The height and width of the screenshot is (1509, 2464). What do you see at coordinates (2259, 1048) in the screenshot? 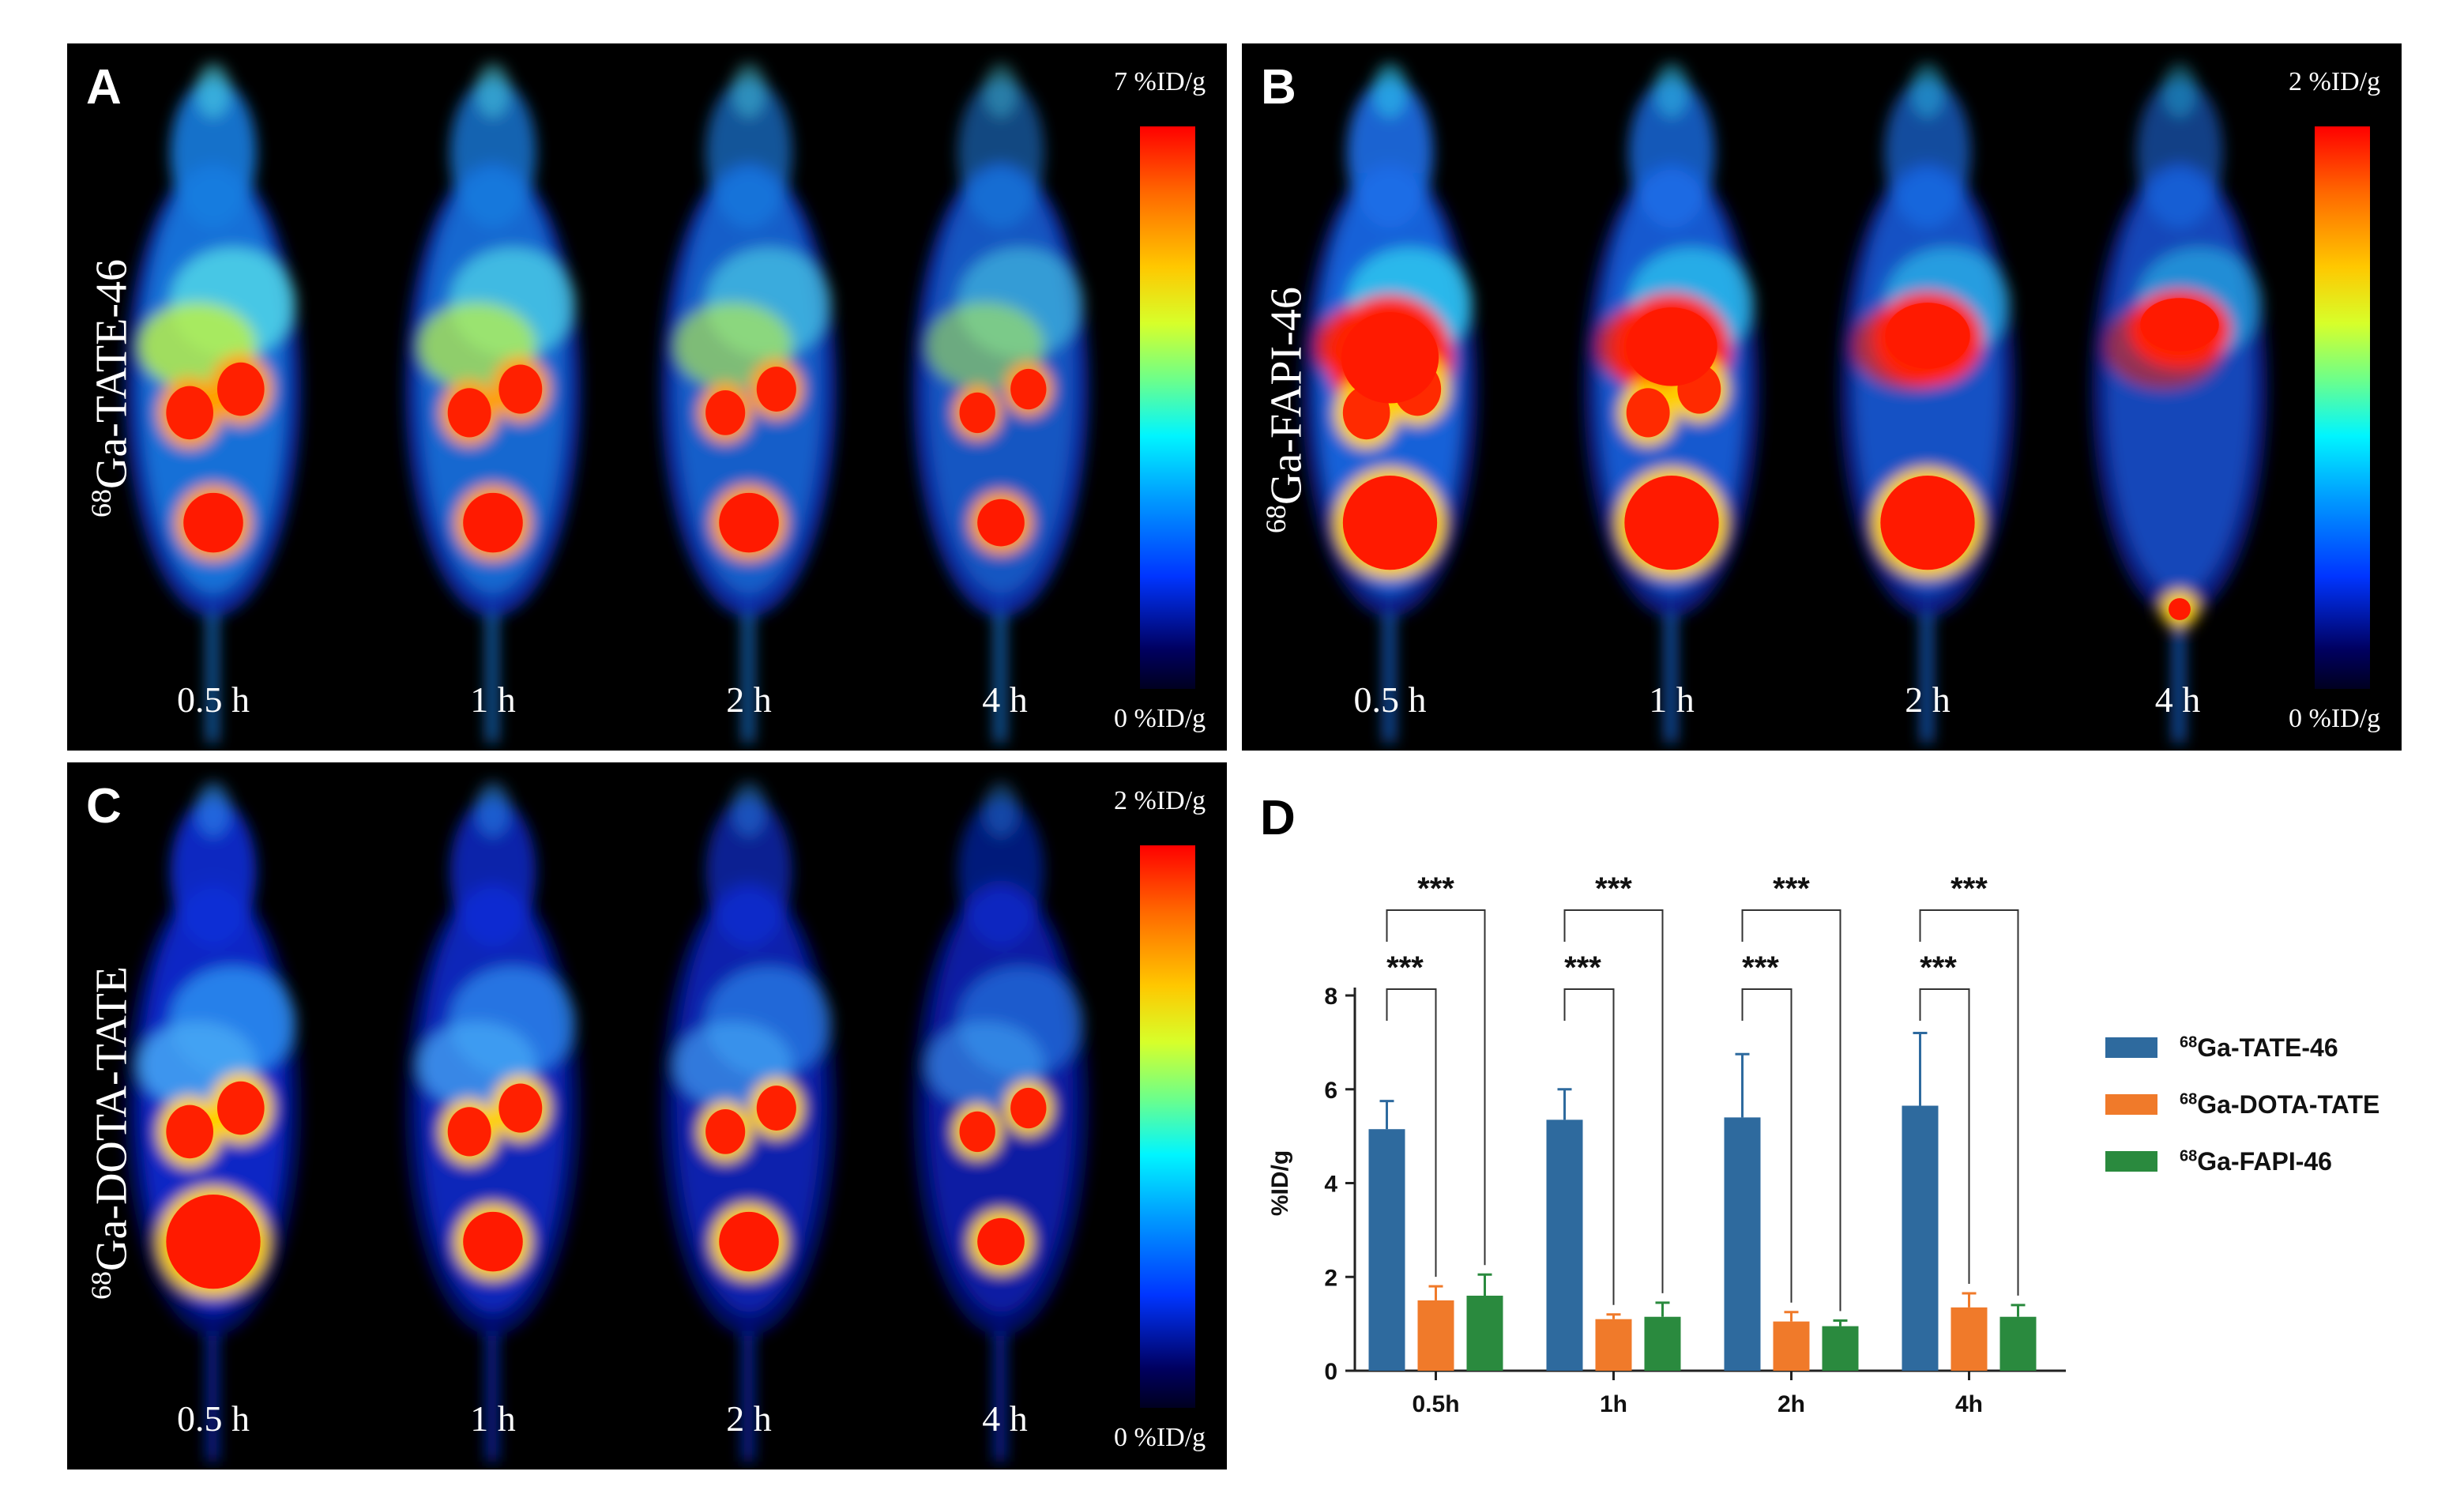
I see `legend-label: 68Ga-TATE-46` at bounding box center [2259, 1048].